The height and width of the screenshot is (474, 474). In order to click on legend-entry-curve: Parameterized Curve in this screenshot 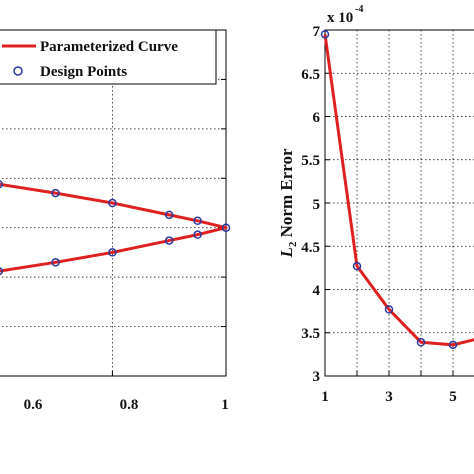, I will do `click(109, 47)`.